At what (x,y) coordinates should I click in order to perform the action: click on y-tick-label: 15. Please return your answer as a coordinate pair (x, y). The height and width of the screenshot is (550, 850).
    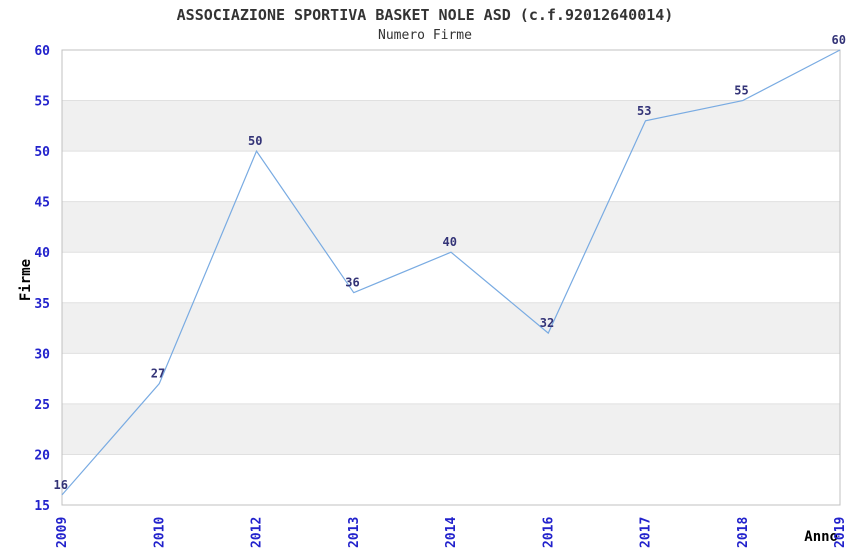
    Looking at the image, I should click on (42, 506).